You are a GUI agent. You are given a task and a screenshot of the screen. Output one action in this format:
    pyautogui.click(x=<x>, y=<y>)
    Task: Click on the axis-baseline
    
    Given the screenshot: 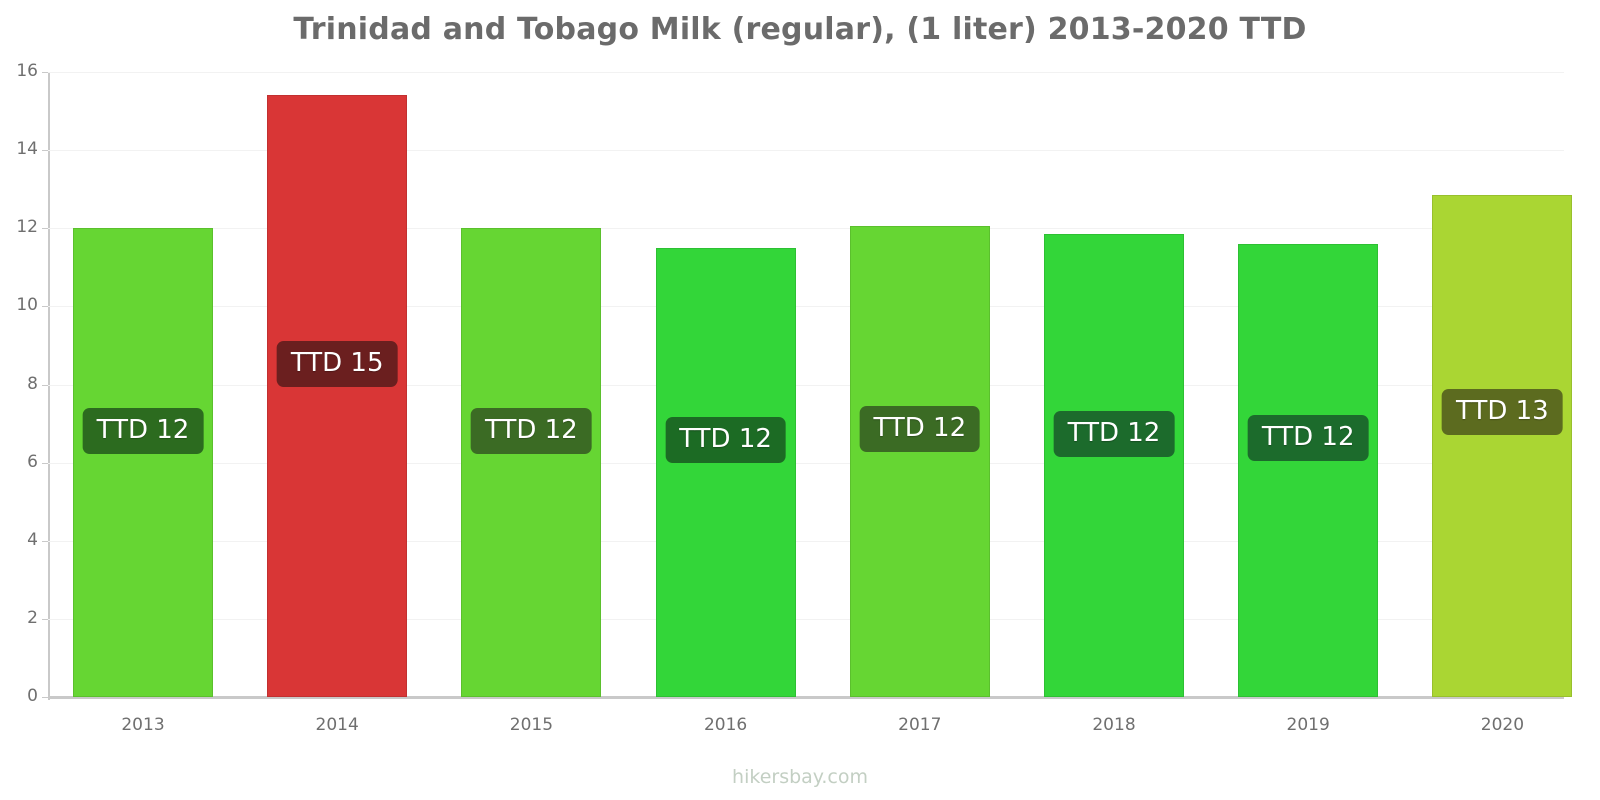 What is the action you would take?
    pyautogui.click(x=806, y=697)
    